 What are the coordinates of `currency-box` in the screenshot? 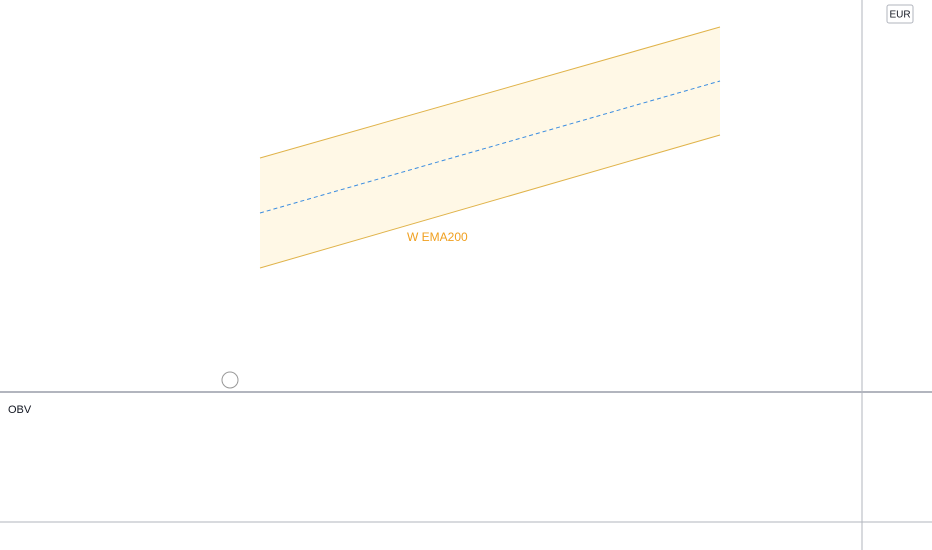 It's located at (900, 14).